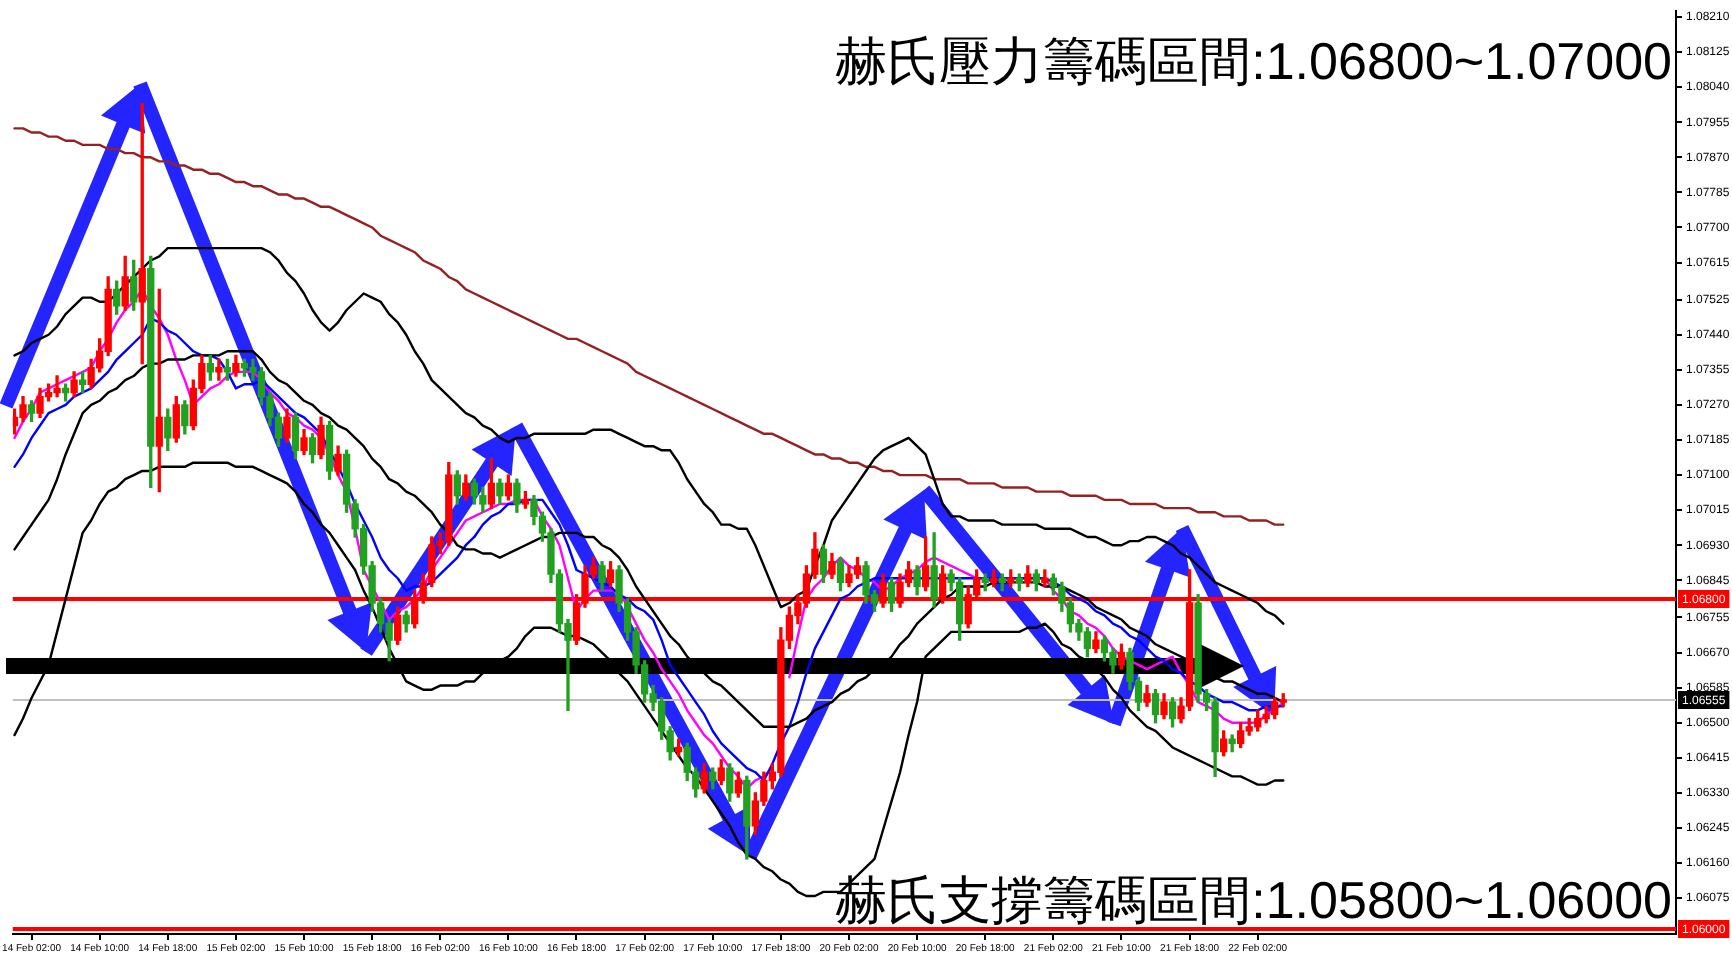  Describe the element at coordinates (57, 386) in the screenshot. I see `candlestick` at that location.